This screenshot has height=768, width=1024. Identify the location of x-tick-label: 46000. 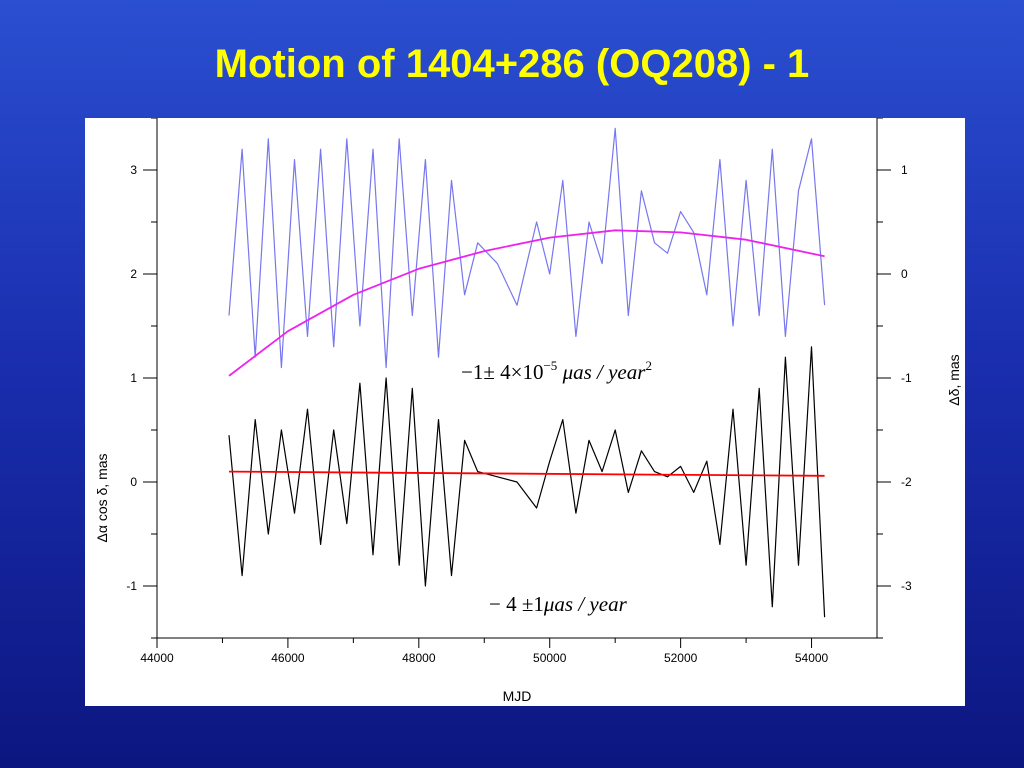
(288, 658).